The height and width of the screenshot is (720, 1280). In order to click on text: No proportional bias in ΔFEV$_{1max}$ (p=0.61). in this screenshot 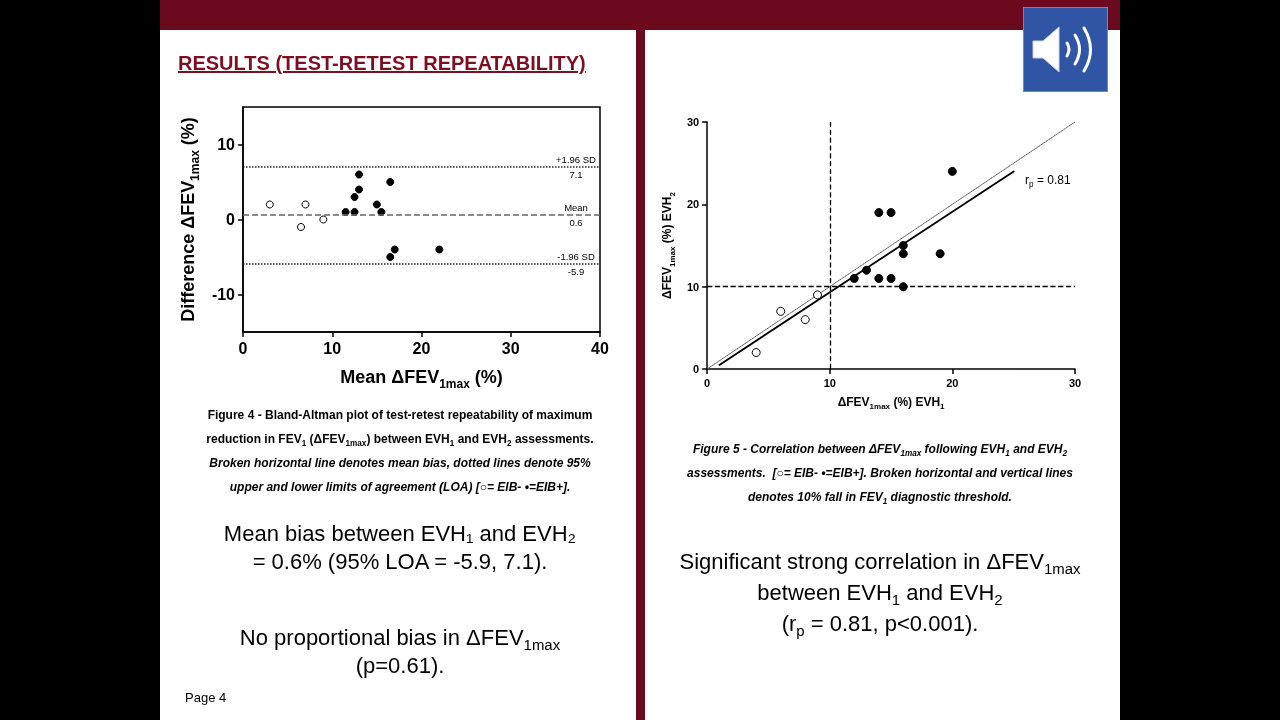, I will do `click(400, 651)`.